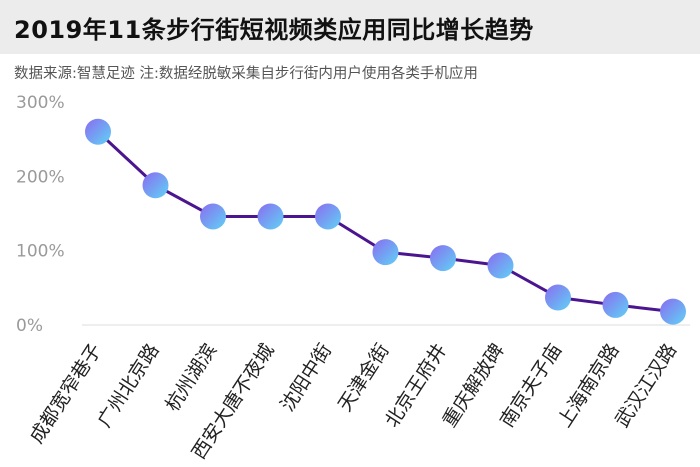 This screenshot has height=467, width=700. What do you see at coordinates (40, 252) in the screenshot?
I see `y-tick-label: 100%` at bounding box center [40, 252].